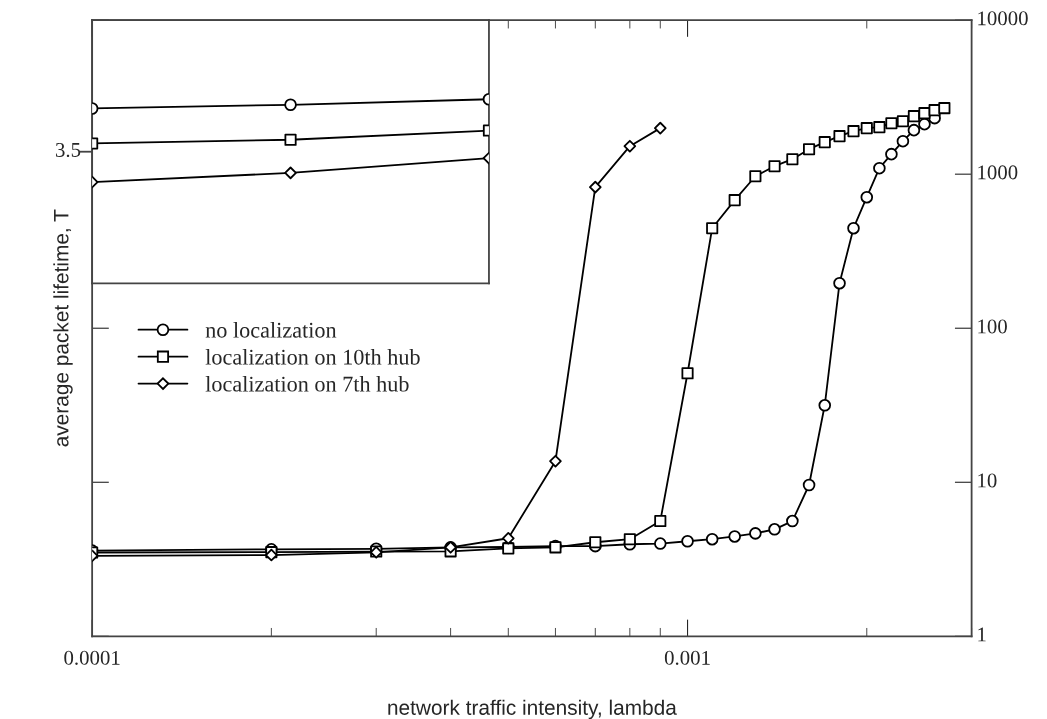 The width and height of the screenshot is (1047, 719). I want to click on y-tick-label: 1000, so click(998, 172).